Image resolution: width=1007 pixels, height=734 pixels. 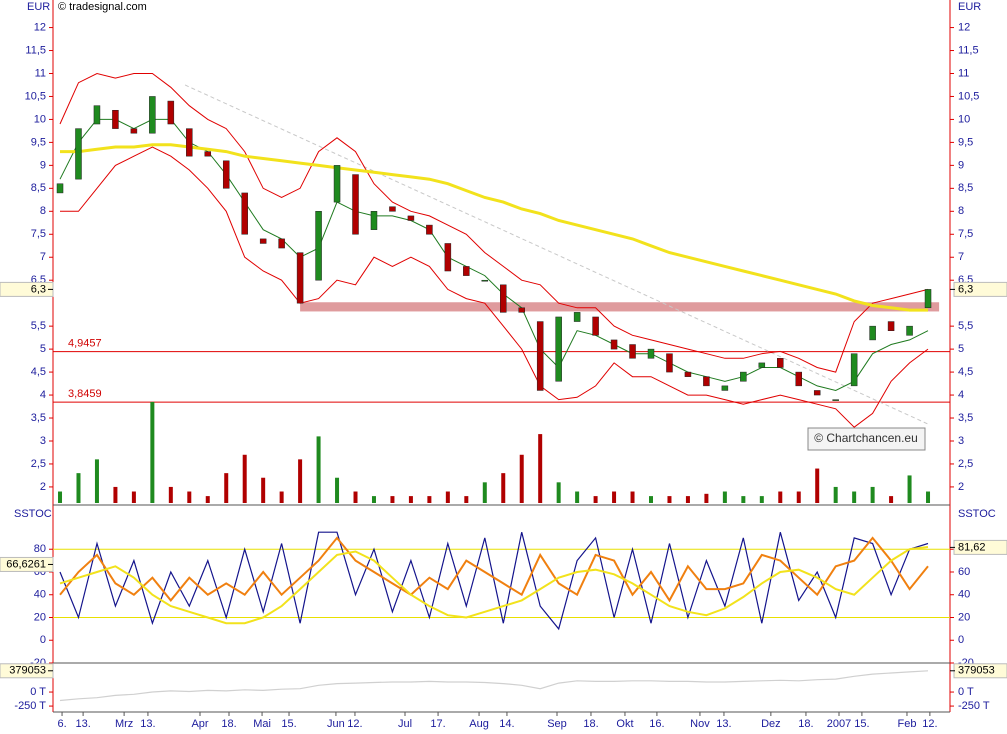 What do you see at coordinates (124, 724) in the screenshot?
I see `x-tick-label: Mrz` at bounding box center [124, 724].